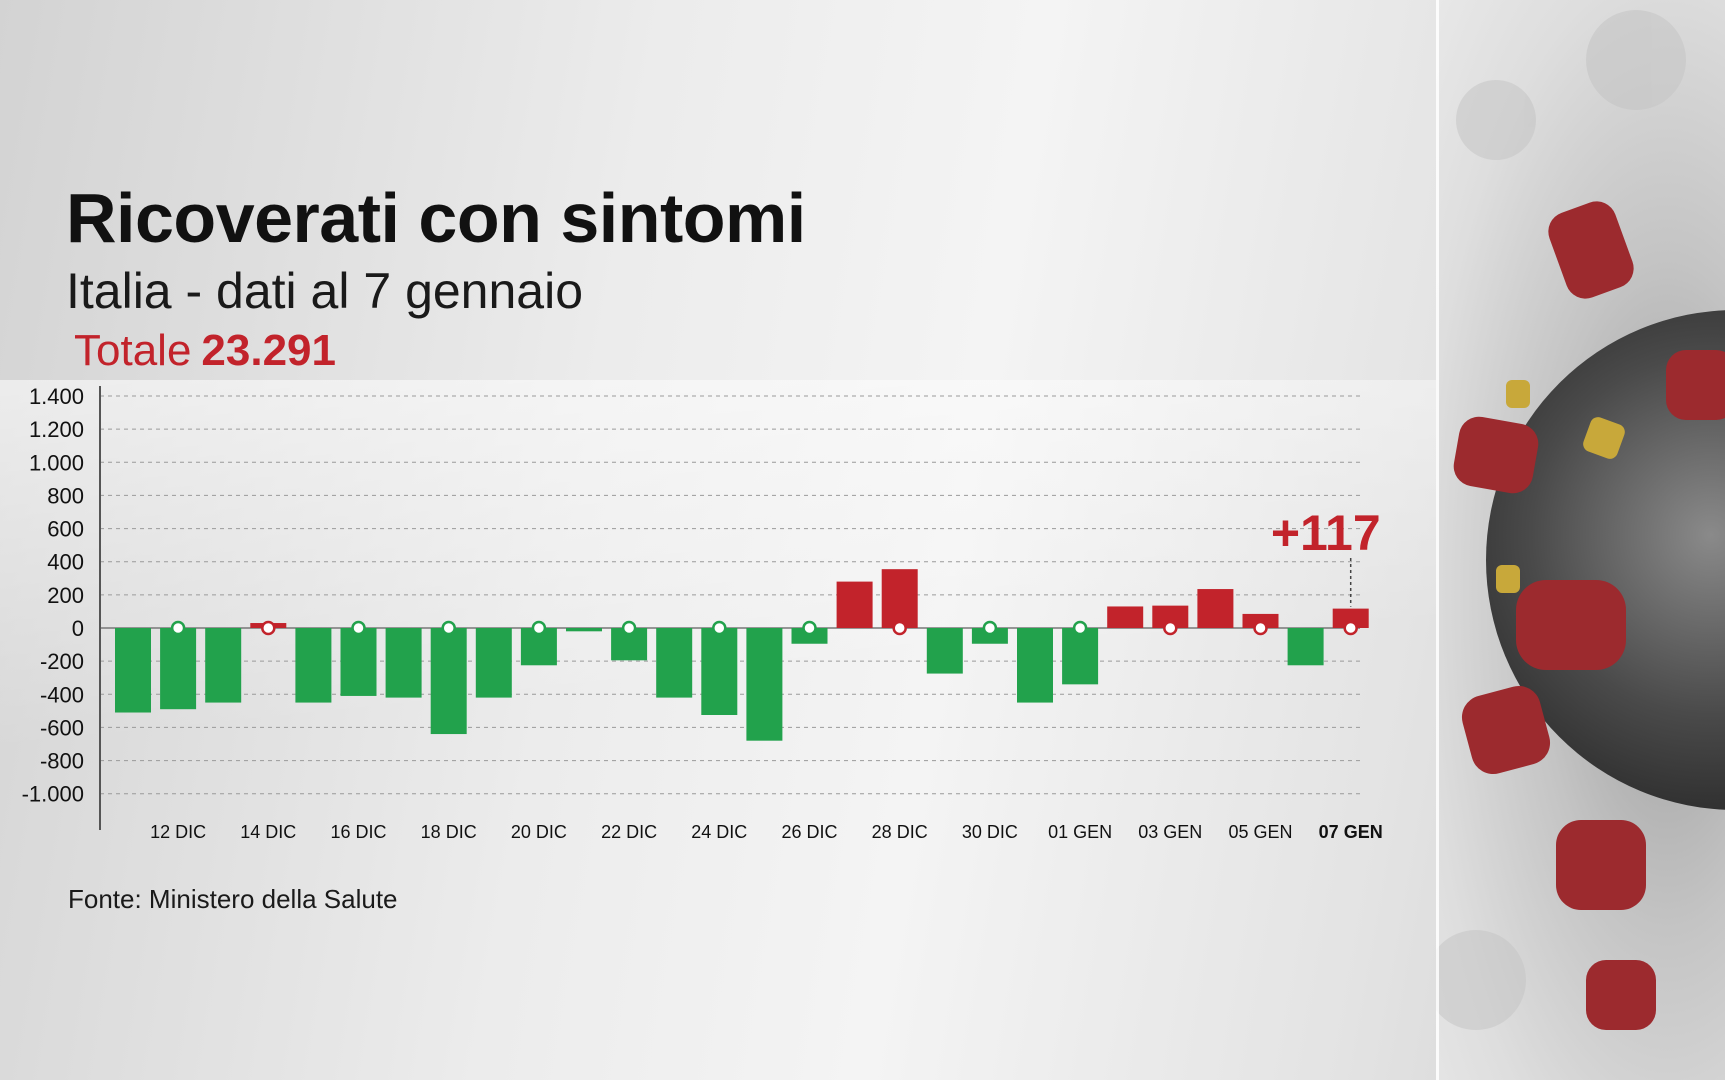 The height and width of the screenshot is (1080, 1725). What do you see at coordinates (1170, 616) in the screenshot?
I see `bar-03-gen` at bounding box center [1170, 616].